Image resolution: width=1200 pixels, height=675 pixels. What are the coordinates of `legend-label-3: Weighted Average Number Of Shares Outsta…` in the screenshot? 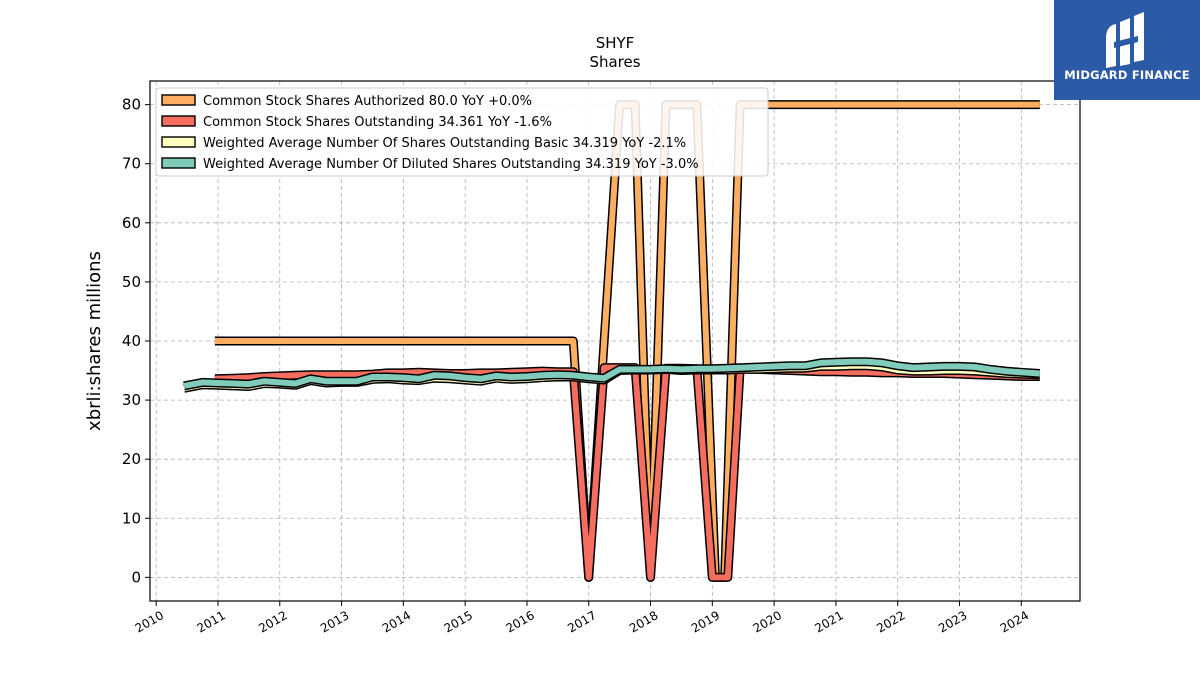 It's located at (444, 143).